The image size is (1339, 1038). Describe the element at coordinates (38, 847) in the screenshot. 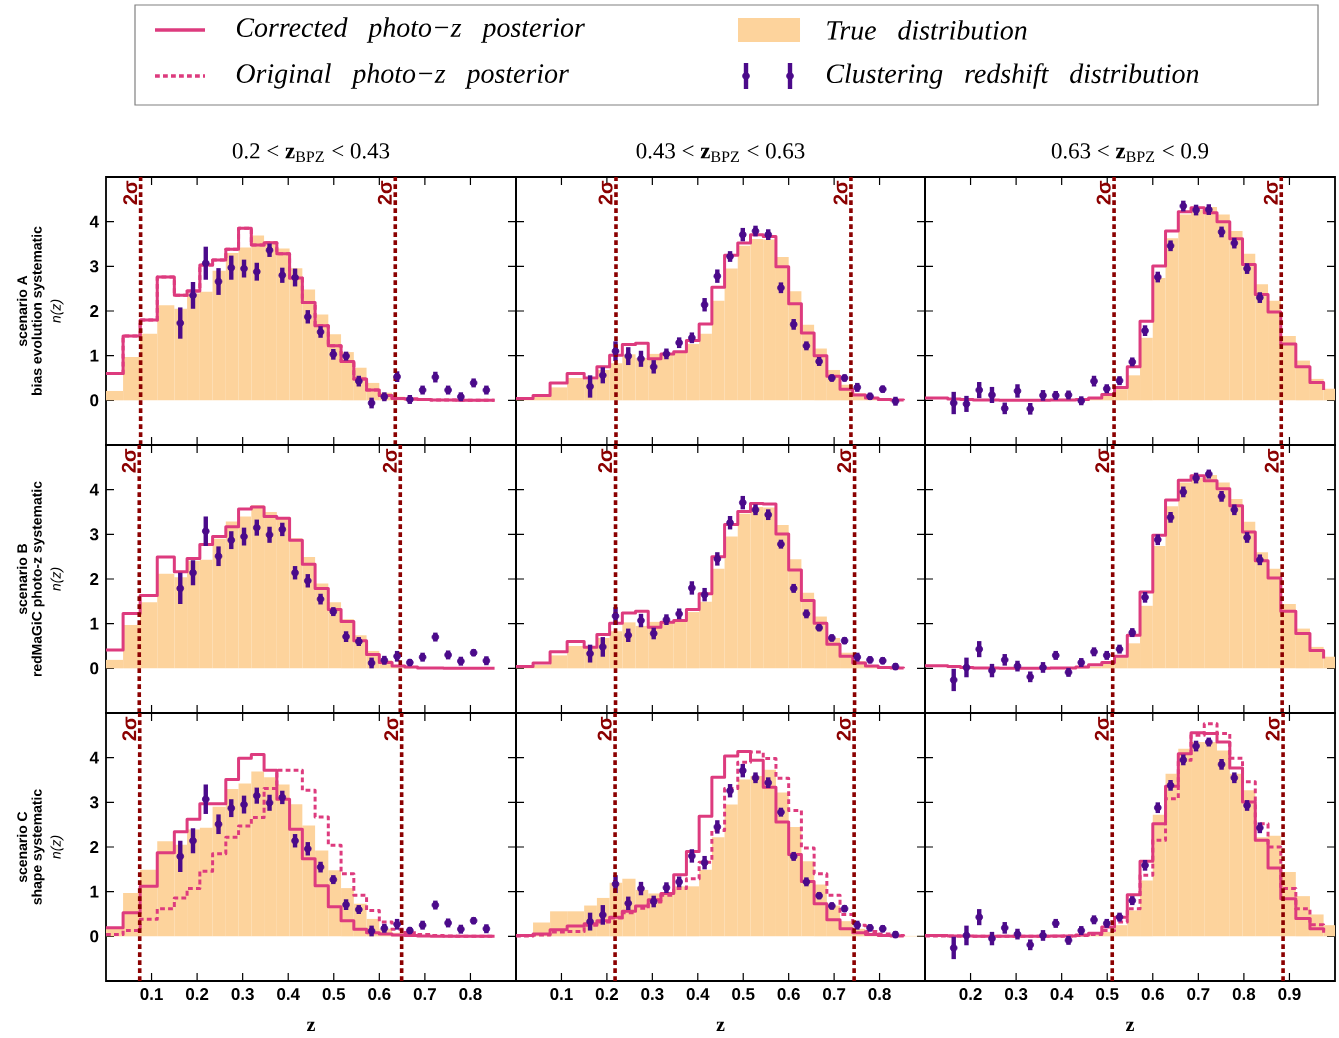

I see `text: shape systematic` at that location.